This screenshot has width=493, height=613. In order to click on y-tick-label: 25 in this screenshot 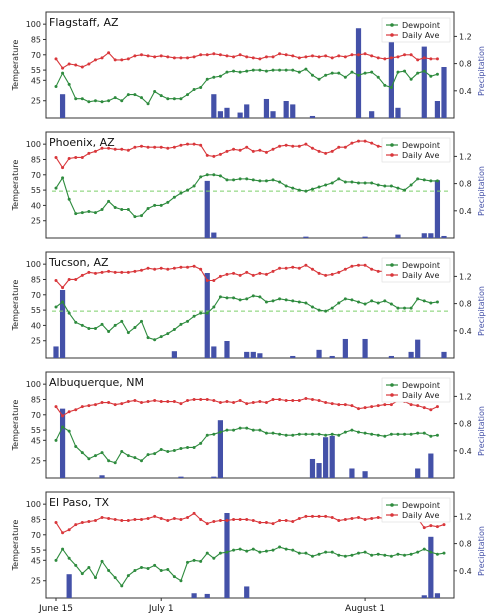, I will do `click(36, 581)`.